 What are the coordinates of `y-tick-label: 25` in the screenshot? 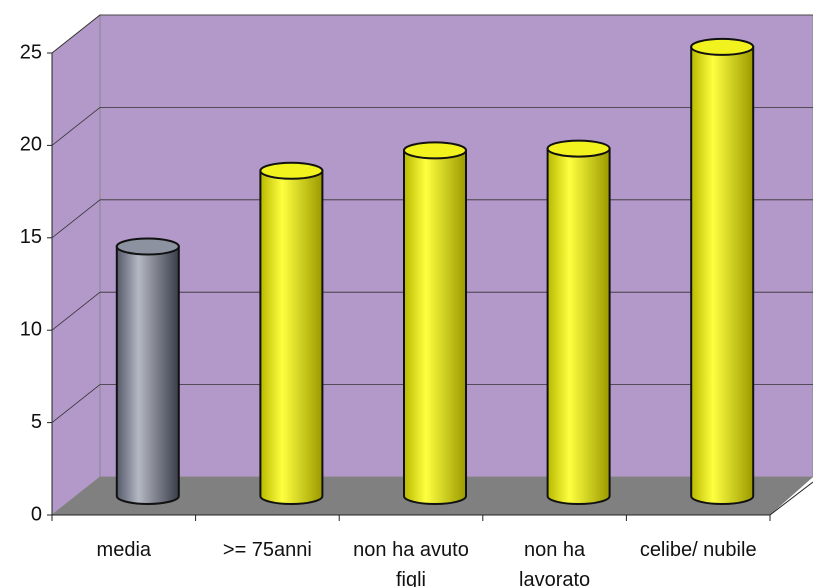 It's located at (31, 52).